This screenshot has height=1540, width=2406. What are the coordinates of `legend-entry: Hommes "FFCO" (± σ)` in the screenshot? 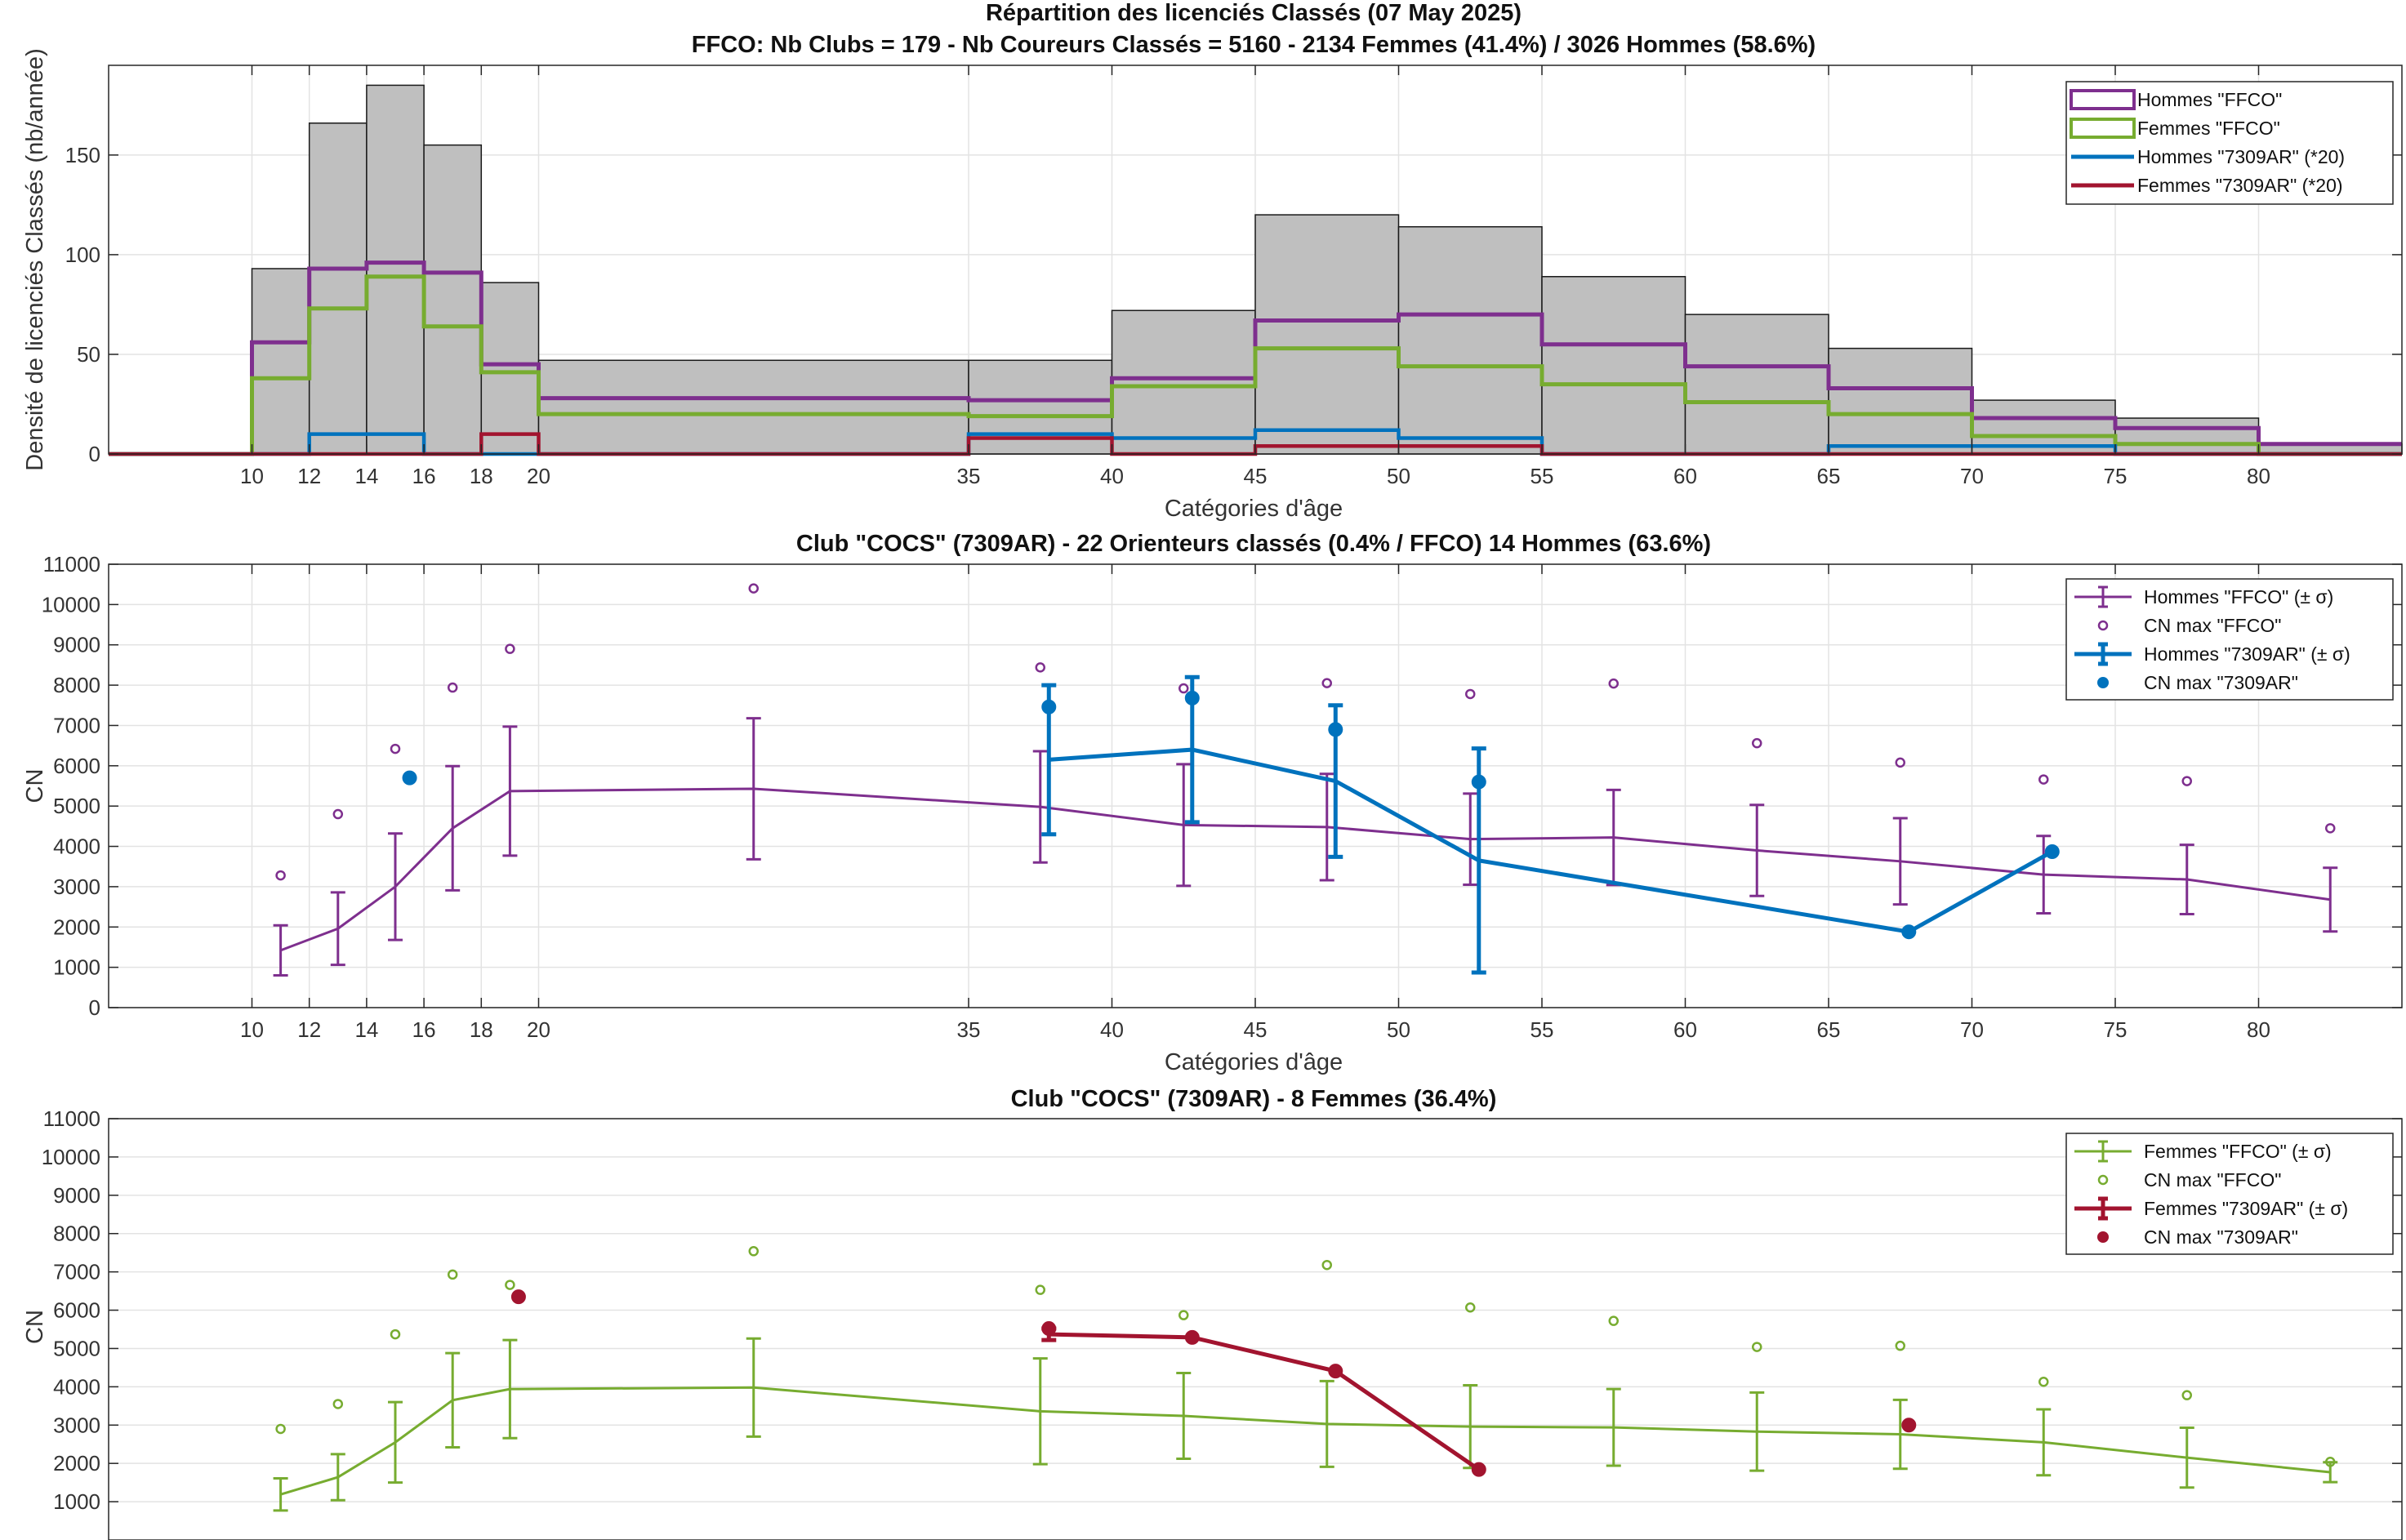 It's located at (2238, 597).